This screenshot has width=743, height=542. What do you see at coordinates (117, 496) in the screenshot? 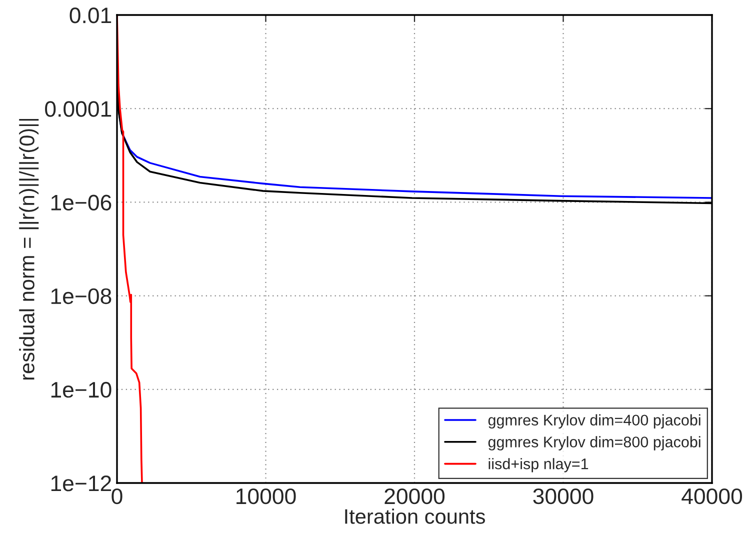
I see `x-tick-label: 0` at bounding box center [117, 496].